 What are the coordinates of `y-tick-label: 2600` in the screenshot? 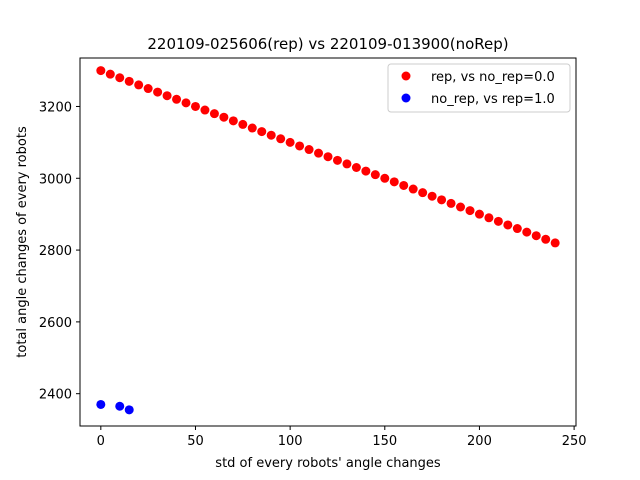 It's located at (55, 323).